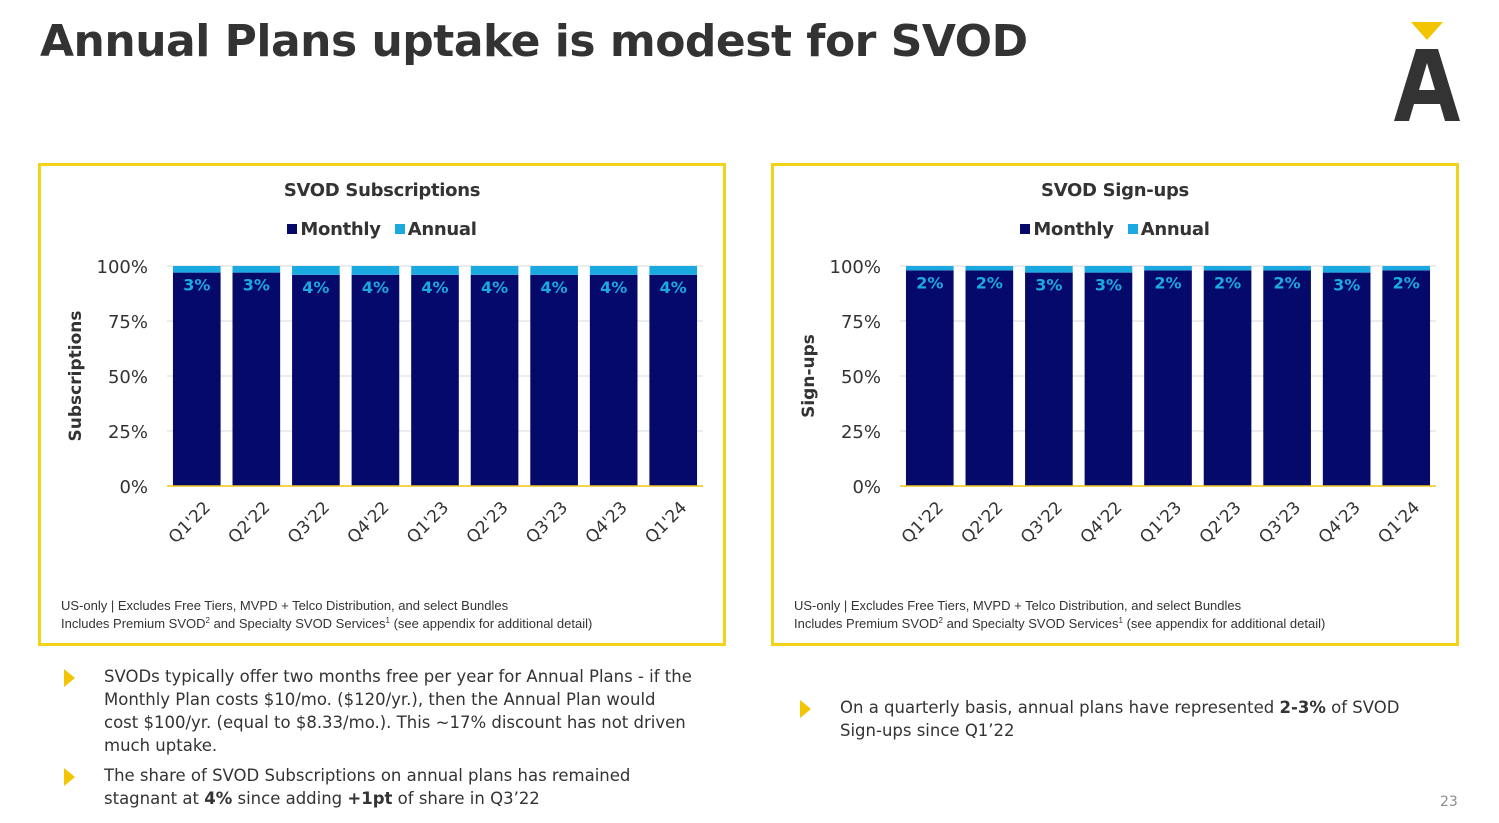  I want to click on legend-item-annual: Annual, so click(1168, 229).